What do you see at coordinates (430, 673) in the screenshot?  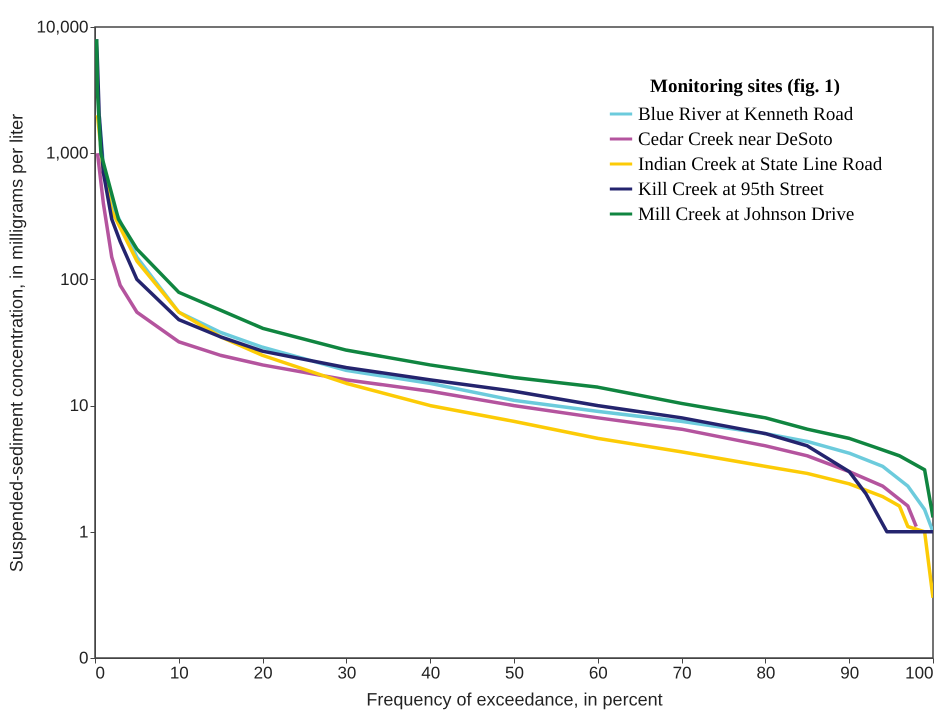 I see `x-tick-label: 40` at bounding box center [430, 673].